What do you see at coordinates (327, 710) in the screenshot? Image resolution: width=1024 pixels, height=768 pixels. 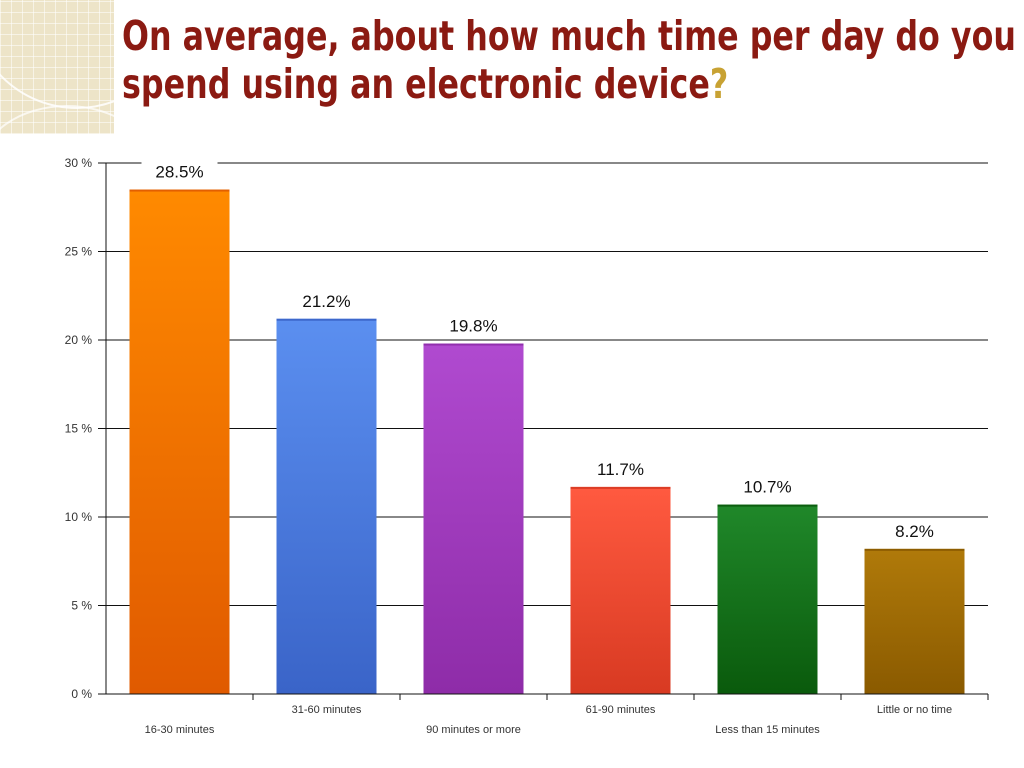 I see `x-category-label: 31-60 minutes` at bounding box center [327, 710].